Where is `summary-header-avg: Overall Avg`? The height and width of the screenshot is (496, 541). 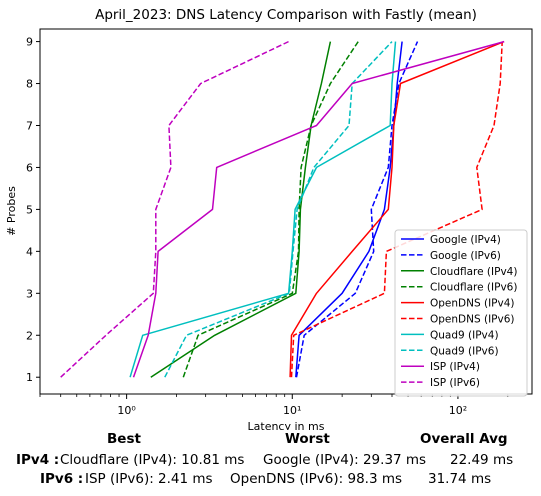
summary-header-avg: Overall Avg is located at coordinates (464, 439).